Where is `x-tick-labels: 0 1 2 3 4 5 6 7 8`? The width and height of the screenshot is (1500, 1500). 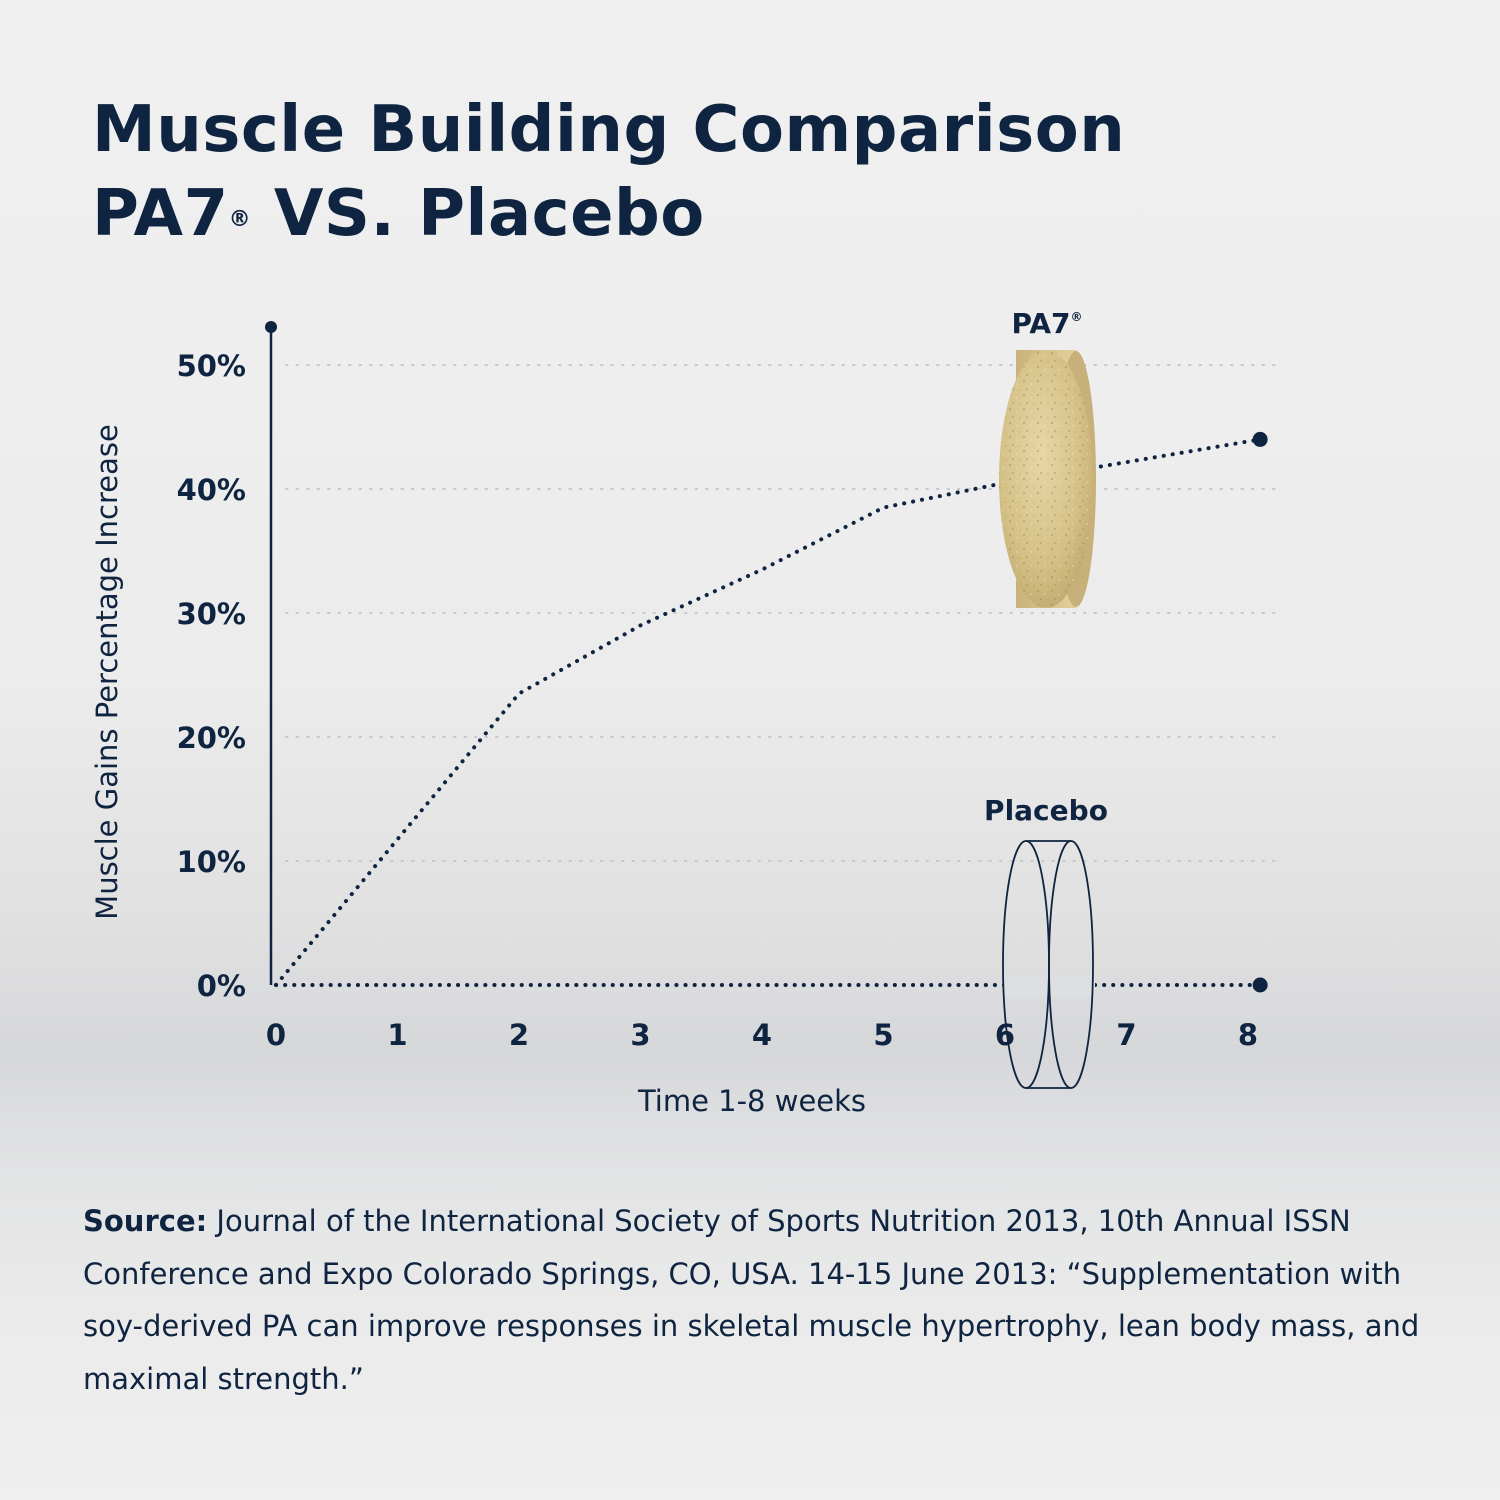 x-tick-labels: 0 1 2 3 4 5 6 7 8 is located at coordinates (762, 1035).